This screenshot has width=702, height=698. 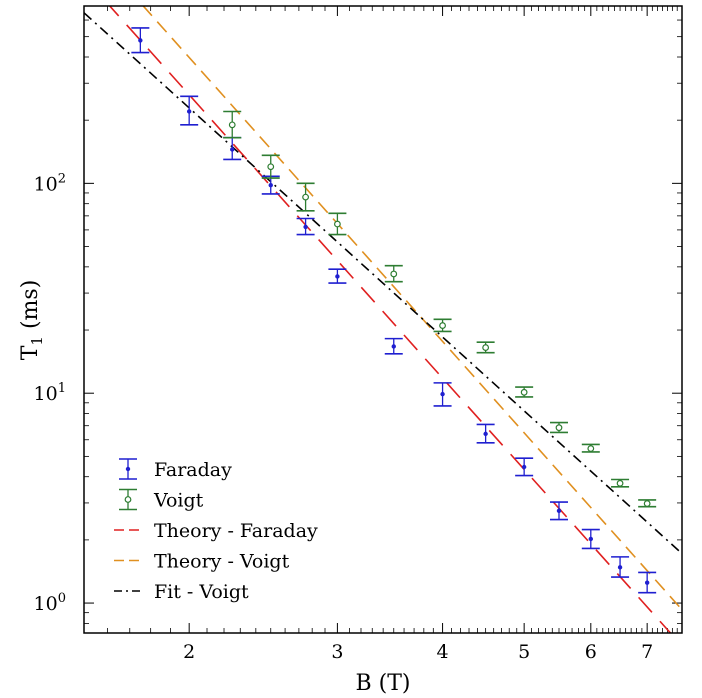 What do you see at coordinates (50, 183) in the screenshot?
I see `y-tick-label: 10²` at bounding box center [50, 183].